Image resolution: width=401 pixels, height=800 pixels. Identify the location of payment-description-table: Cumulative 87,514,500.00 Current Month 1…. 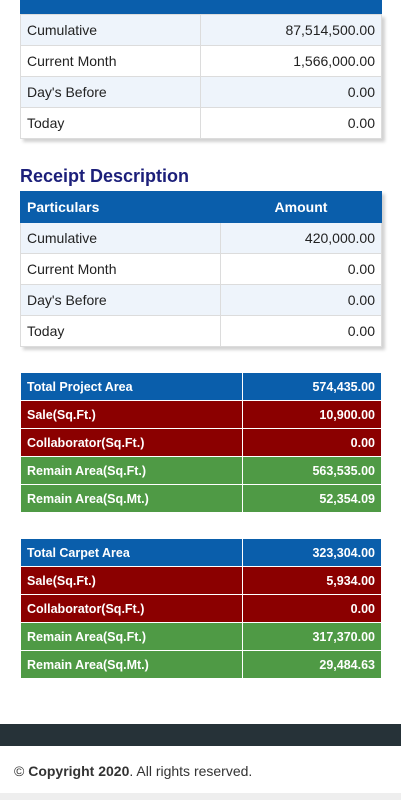
(201, 76).